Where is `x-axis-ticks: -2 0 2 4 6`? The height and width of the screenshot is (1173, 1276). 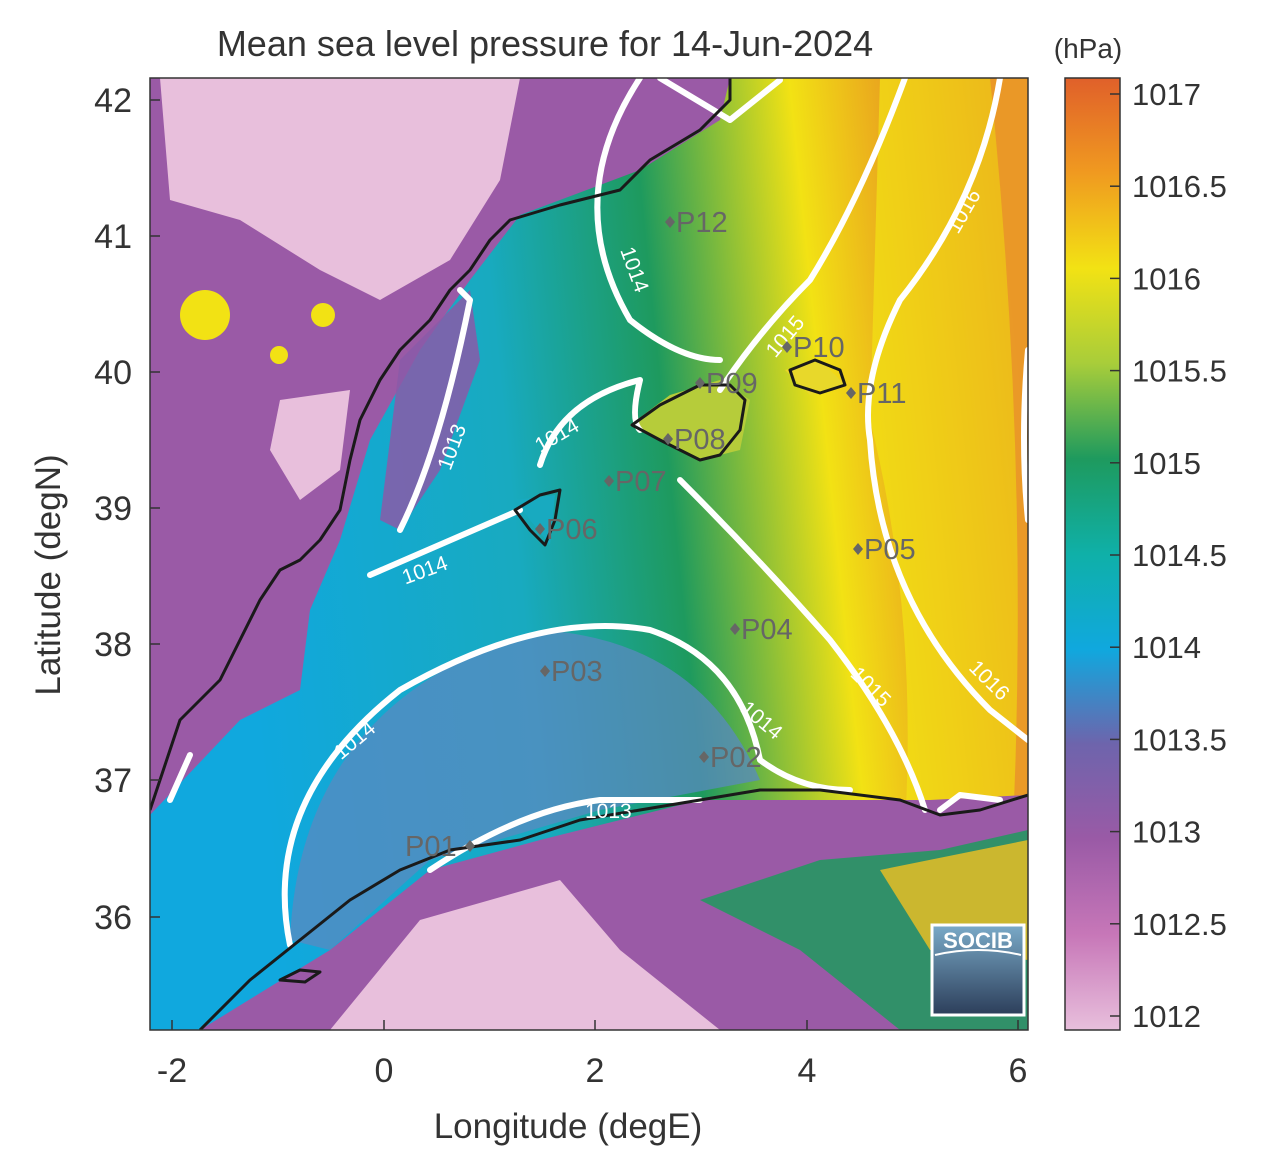
x-axis-ticks: -2 0 2 4 6 is located at coordinates (592, 1055).